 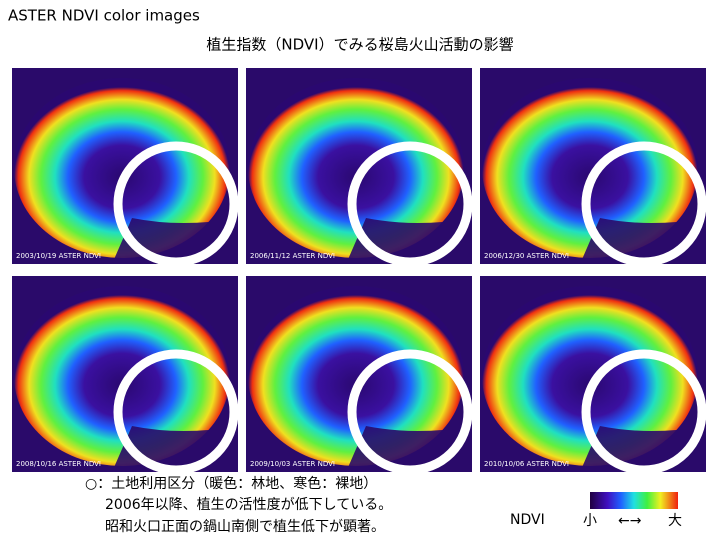 I want to click on satellite-image: 2008/10/16 ASTER NDVI, so click(x=125, y=375).